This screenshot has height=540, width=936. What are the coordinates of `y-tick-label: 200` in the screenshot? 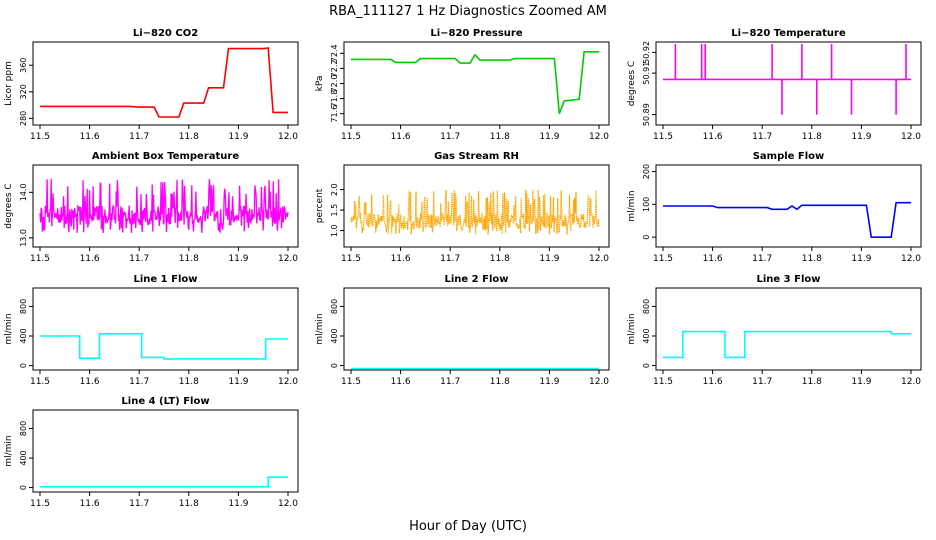 It's located at (646, 171).